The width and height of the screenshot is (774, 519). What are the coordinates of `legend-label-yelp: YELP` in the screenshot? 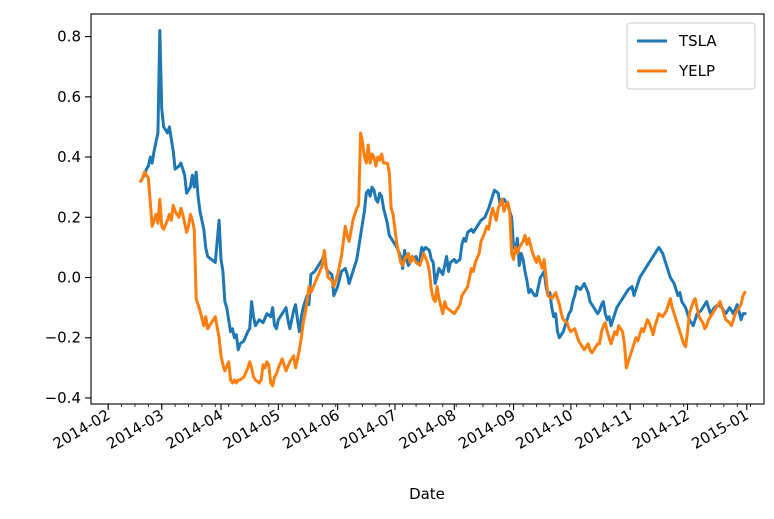 It's located at (696, 71).